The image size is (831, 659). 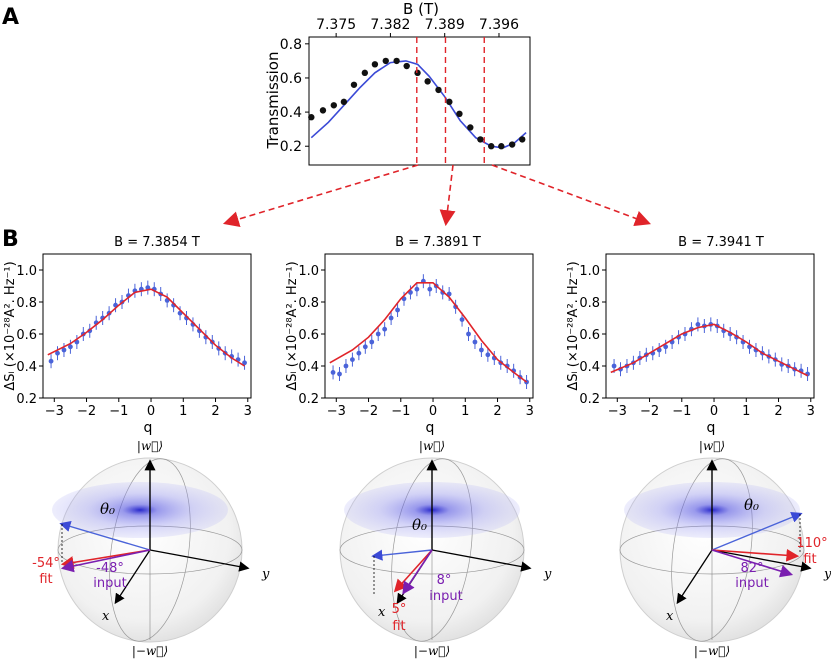 I want to click on sphere-cap, so click(x=140, y=510).